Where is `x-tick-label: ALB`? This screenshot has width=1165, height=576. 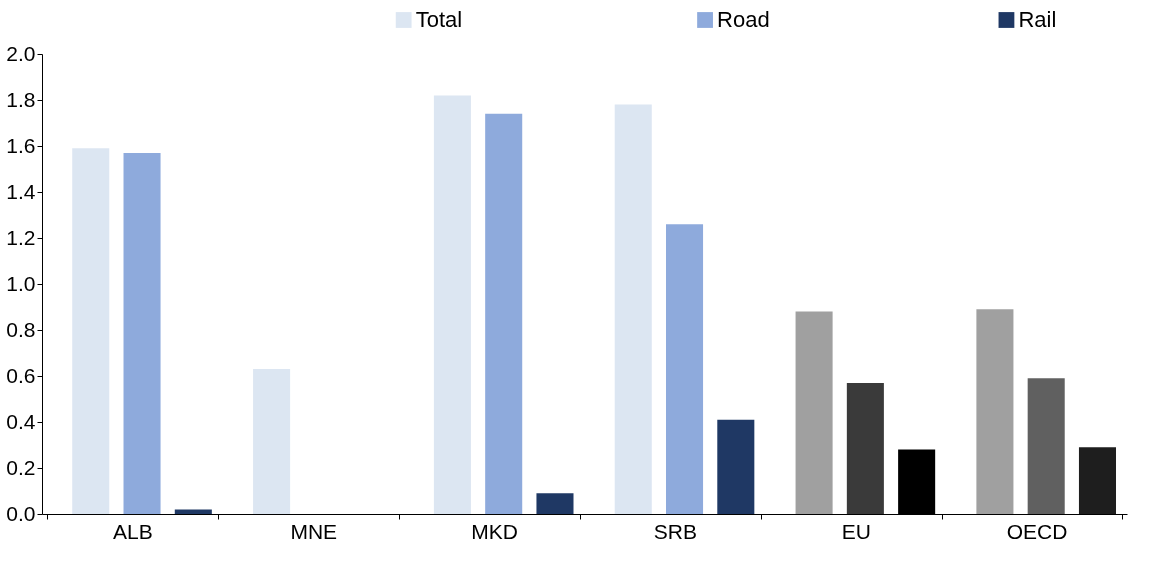 x-tick-label: ALB is located at coordinates (133, 531).